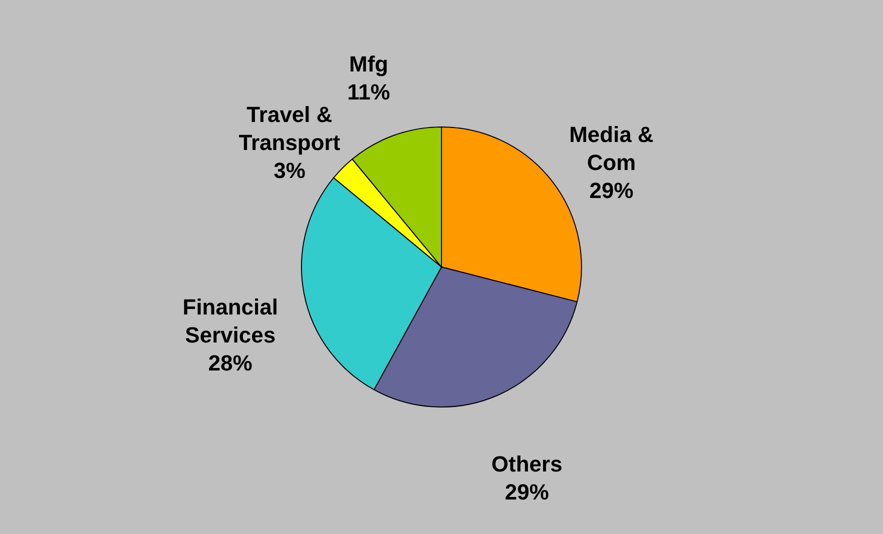  What do you see at coordinates (230, 321) in the screenshot?
I see `slice-label: Financial Services` at bounding box center [230, 321].